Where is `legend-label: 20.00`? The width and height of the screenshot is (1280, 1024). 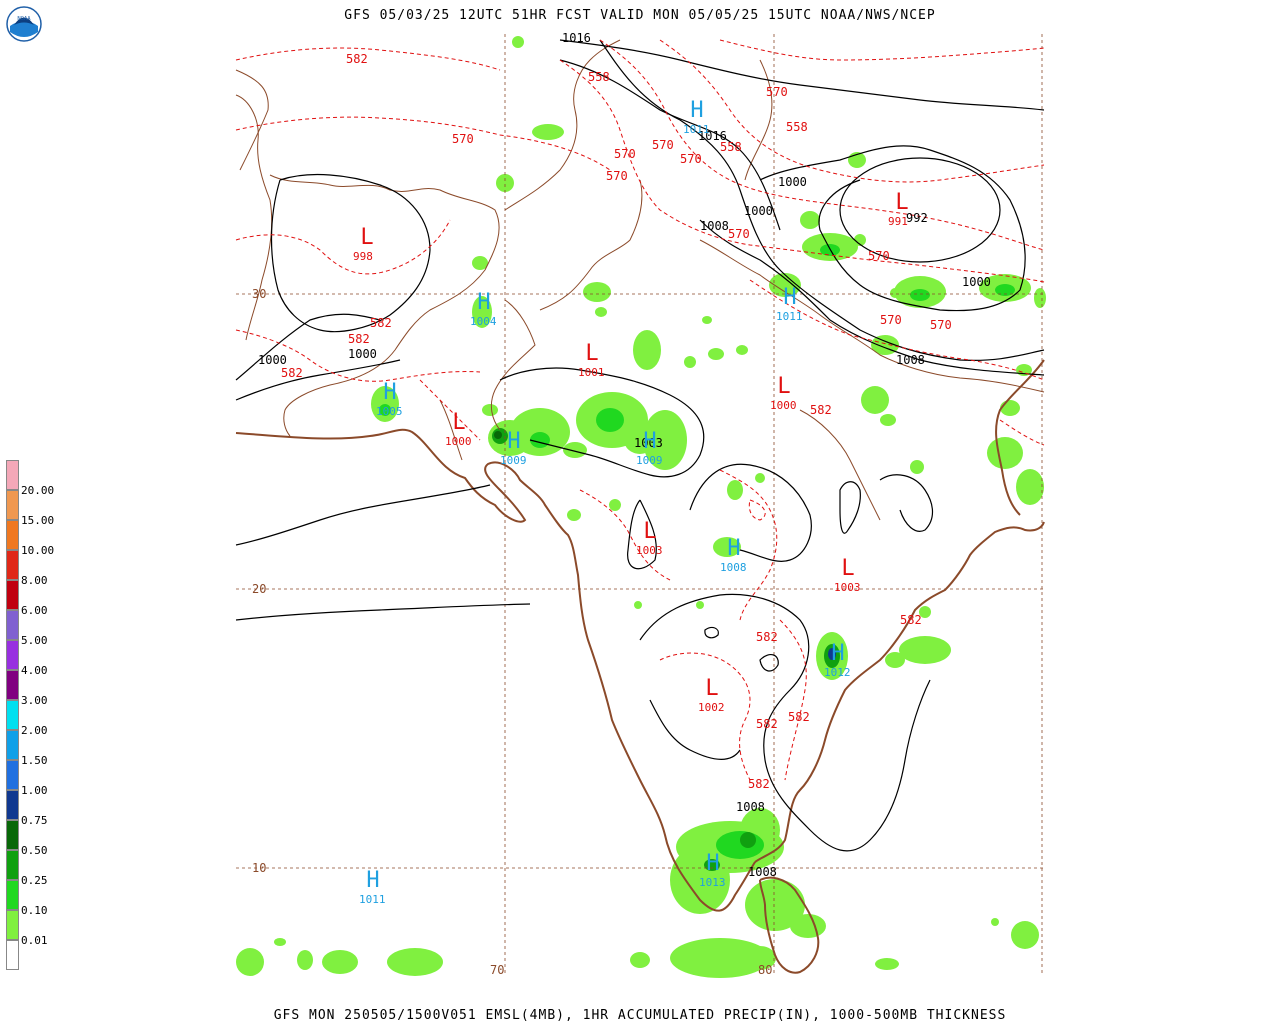 legend-label: 20.00 is located at coordinates (38, 490).